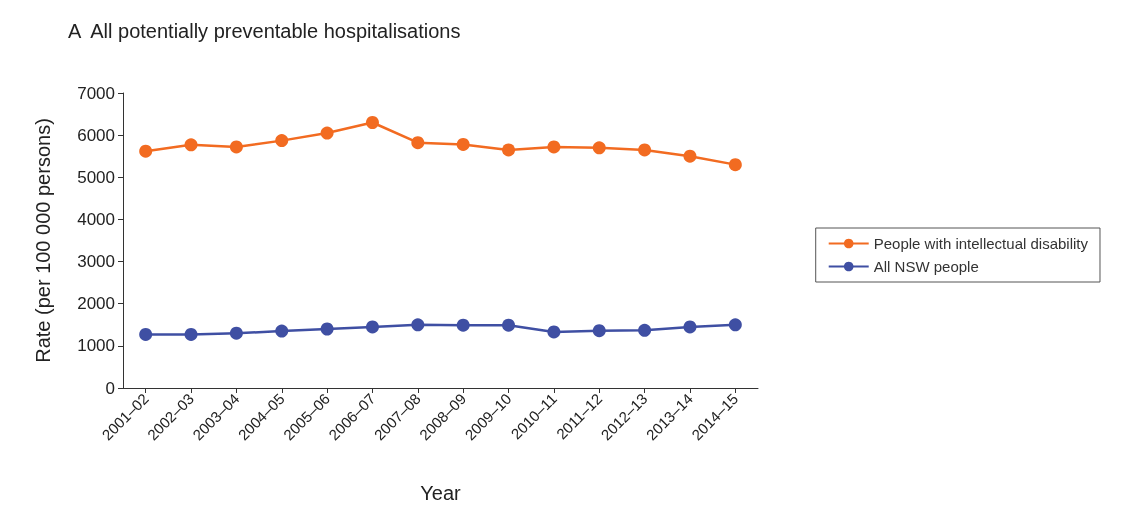  What do you see at coordinates (43, 240) in the screenshot?
I see `y-axis-title: Rate (per 100 000 persons)` at bounding box center [43, 240].